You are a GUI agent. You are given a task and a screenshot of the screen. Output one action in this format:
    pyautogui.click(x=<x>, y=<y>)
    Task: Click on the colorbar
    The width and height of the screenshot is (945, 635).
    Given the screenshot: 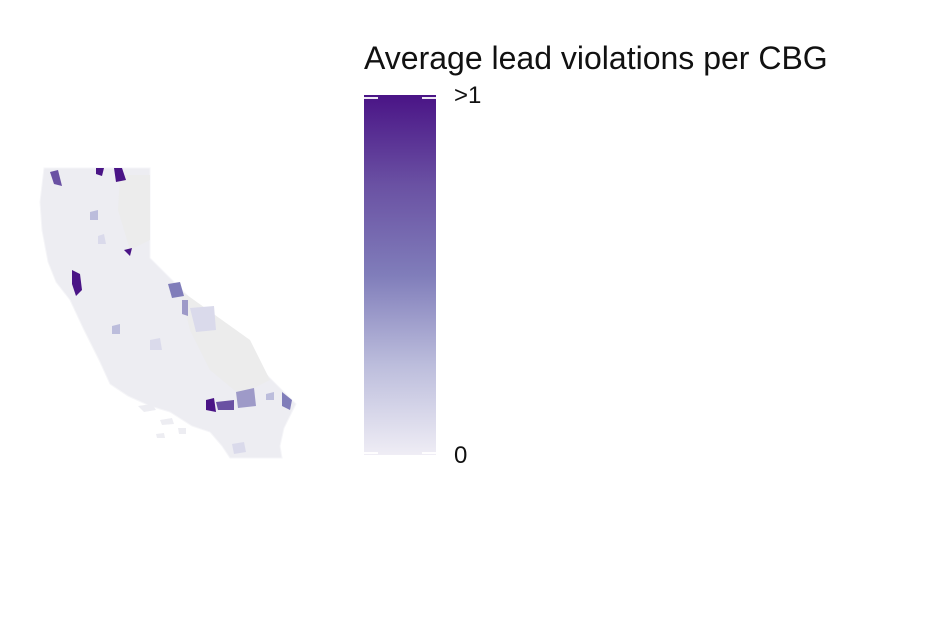 What is the action you would take?
    pyautogui.click(x=400, y=275)
    